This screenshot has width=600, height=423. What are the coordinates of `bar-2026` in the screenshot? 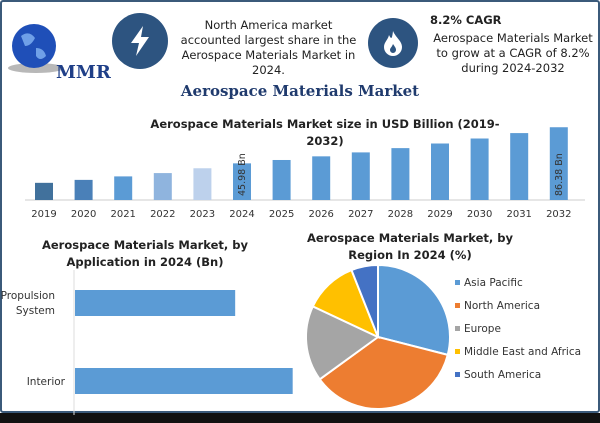 It's located at (321, 178).